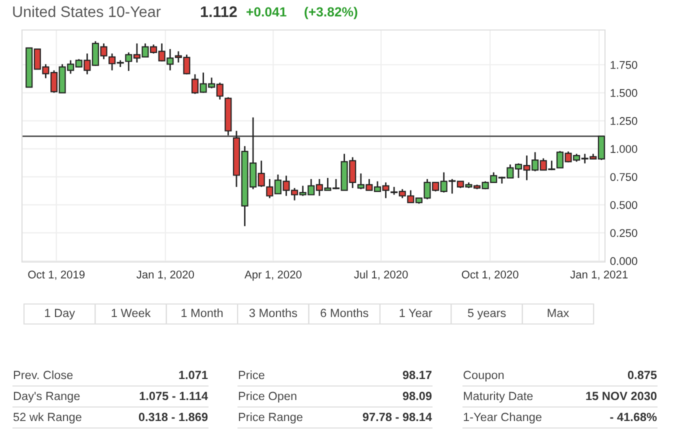  Describe the element at coordinates (218, 11) in the screenshot. I see `text: 1.112` at that location.